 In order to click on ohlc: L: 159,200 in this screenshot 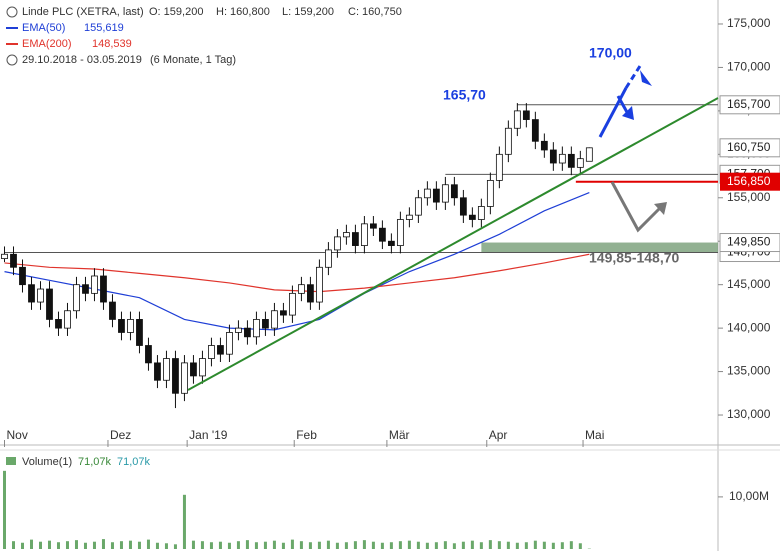, I will do `click(308, 12)`.